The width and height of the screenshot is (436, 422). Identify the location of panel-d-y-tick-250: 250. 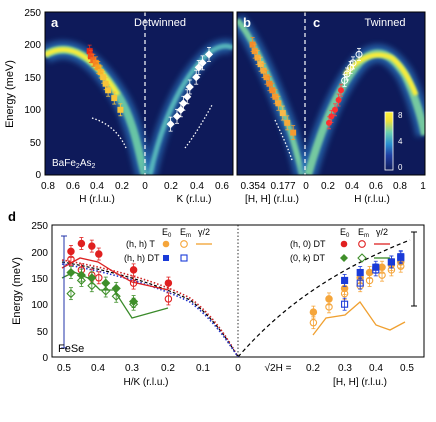
(39, 226).